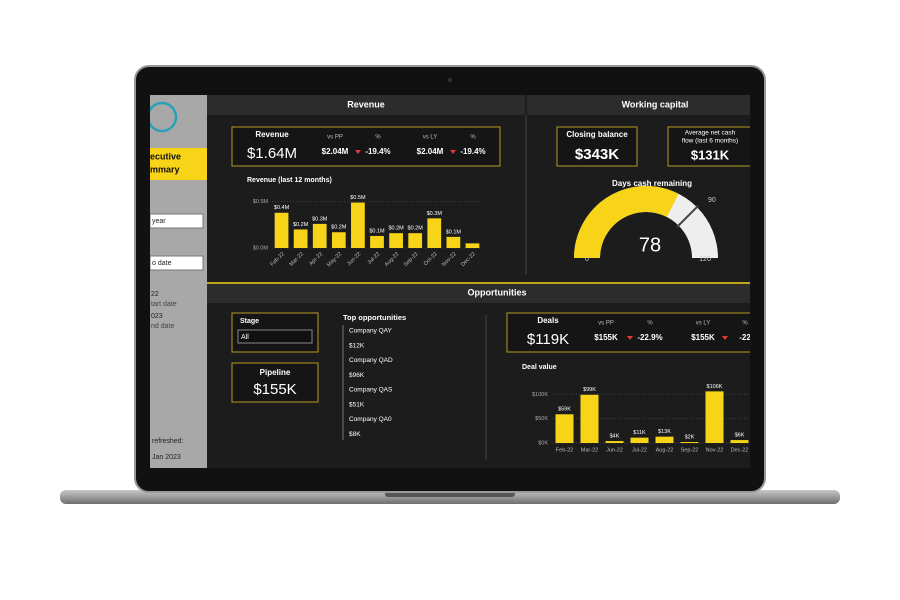 The image size is (900, 600). Describe the element at coordinates (740, 450) in the screenshot. I see `x-tick-label: Dec-22` at that location.